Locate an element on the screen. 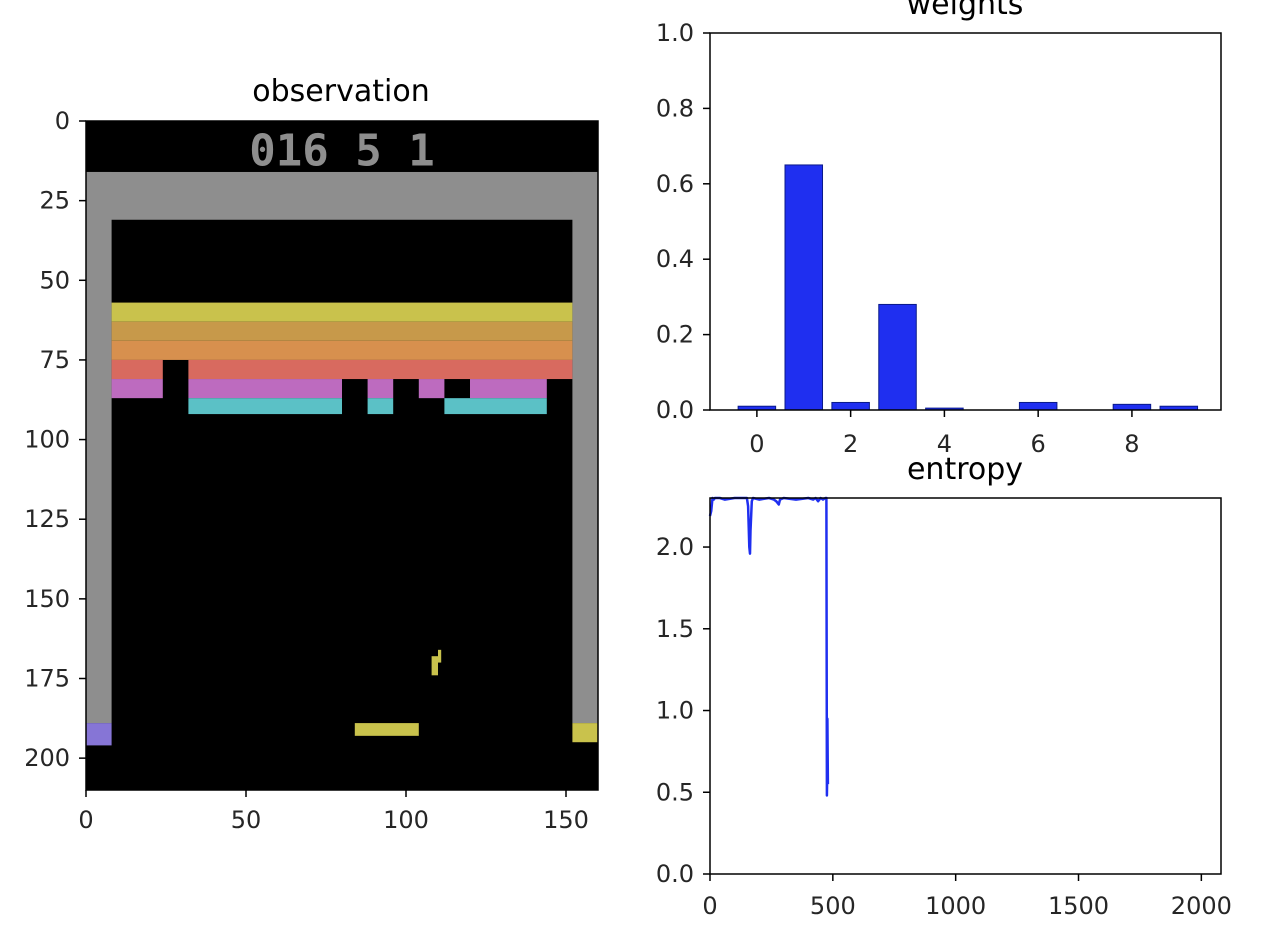  x-tick-label: 8 is located at coordinates (1131, 444).